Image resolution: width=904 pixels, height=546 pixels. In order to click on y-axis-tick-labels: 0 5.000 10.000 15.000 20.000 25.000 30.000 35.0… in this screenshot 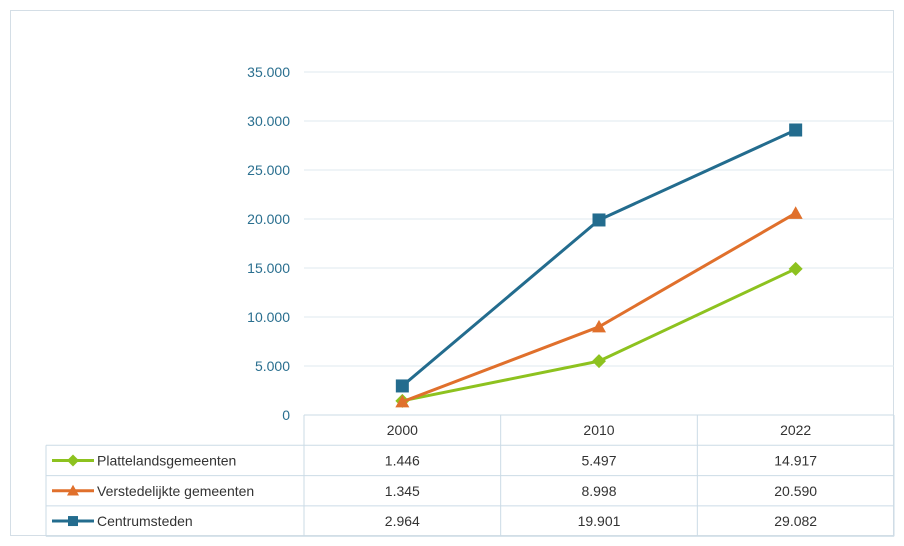, I will do `click(268, 243)`.